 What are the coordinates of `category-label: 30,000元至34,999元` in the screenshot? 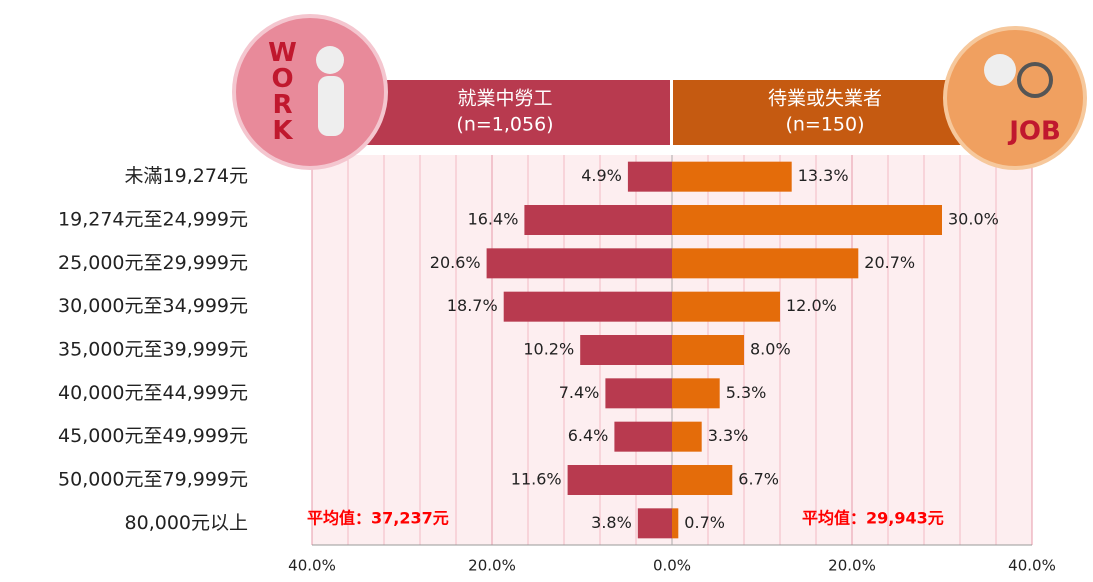 It's located at (153, 306).